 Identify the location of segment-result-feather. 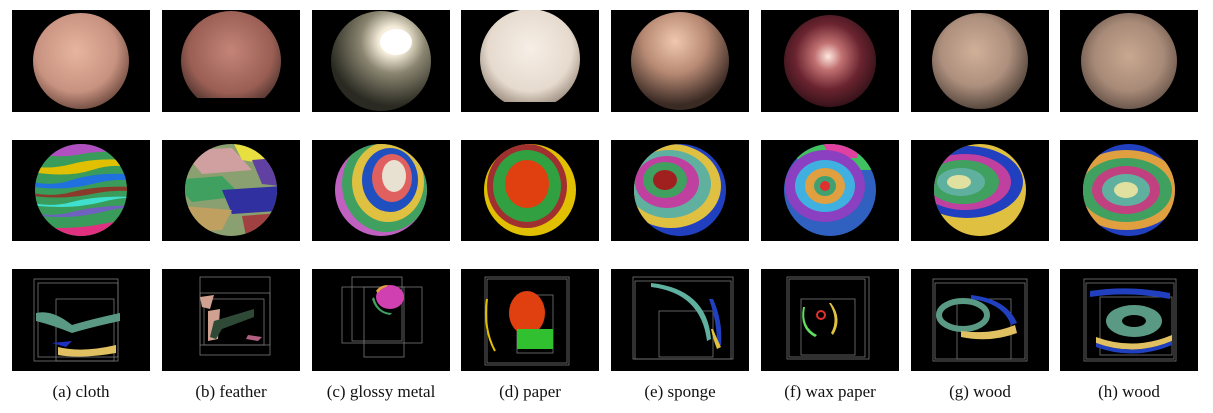
(231, 320).